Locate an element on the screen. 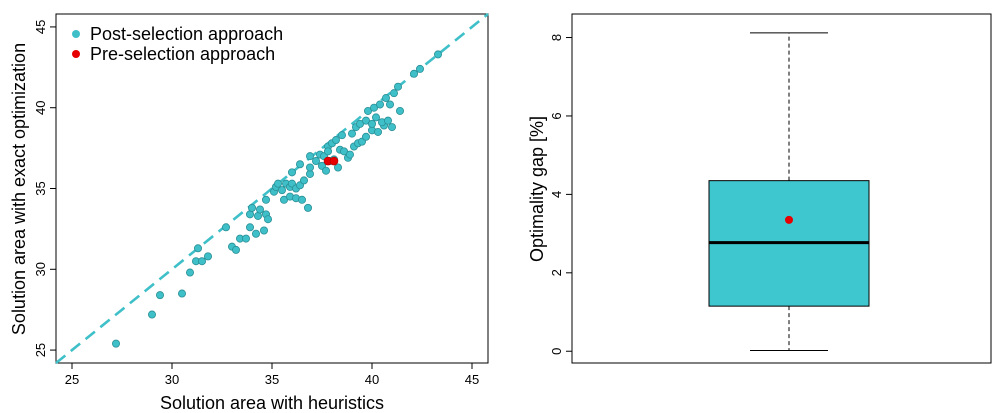 Image resolution: width=993 pixels, height=413 pixels. y-tick-label: 25 is located at coordinates (40, 350).